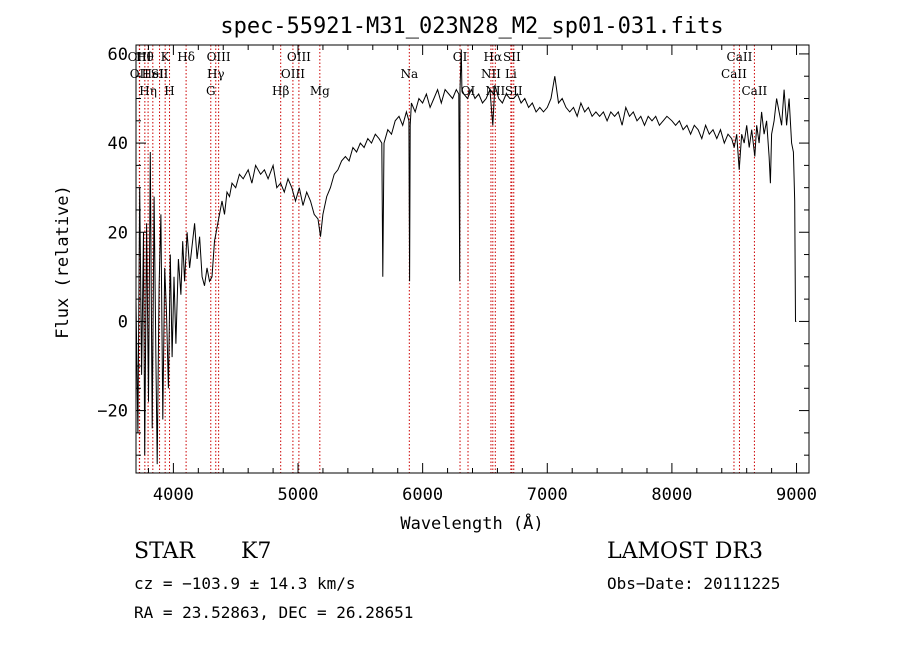 The height and width of the screenshot is (649, 900). I want to click on sky-coordinates: RA = 23.52863, DEC = 26.28651, so click(274, 612).